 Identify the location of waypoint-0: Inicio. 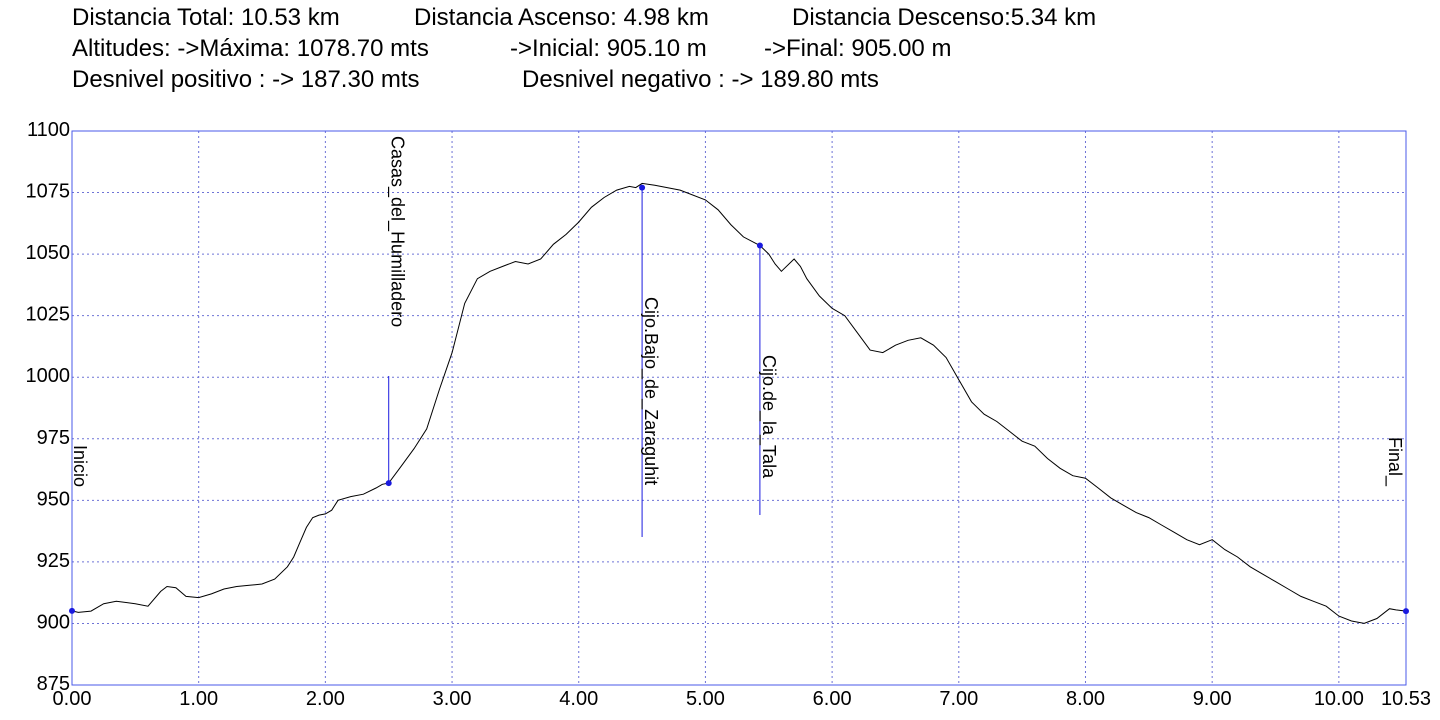
(79, 529).